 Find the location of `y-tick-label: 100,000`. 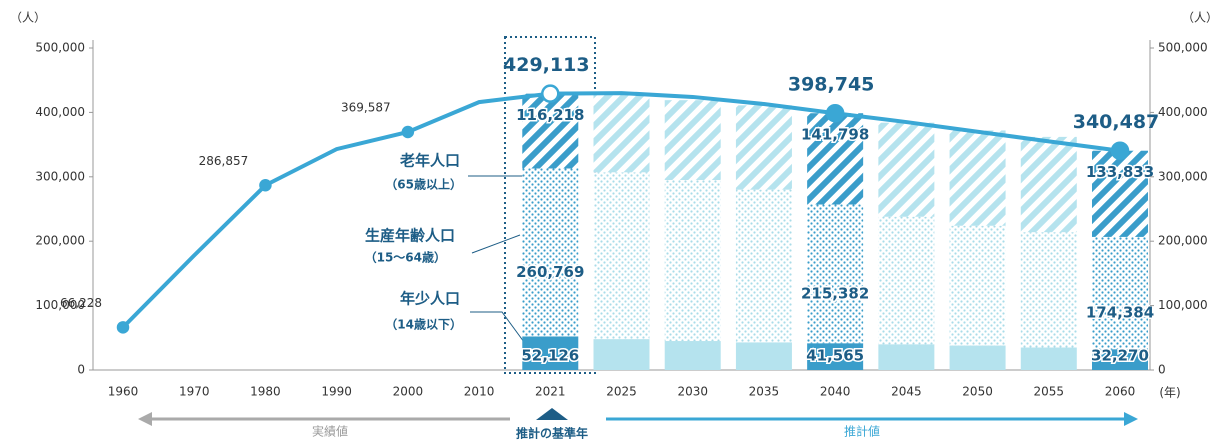

y-tick-label: 100,000 is located at coordinates (60, 305).